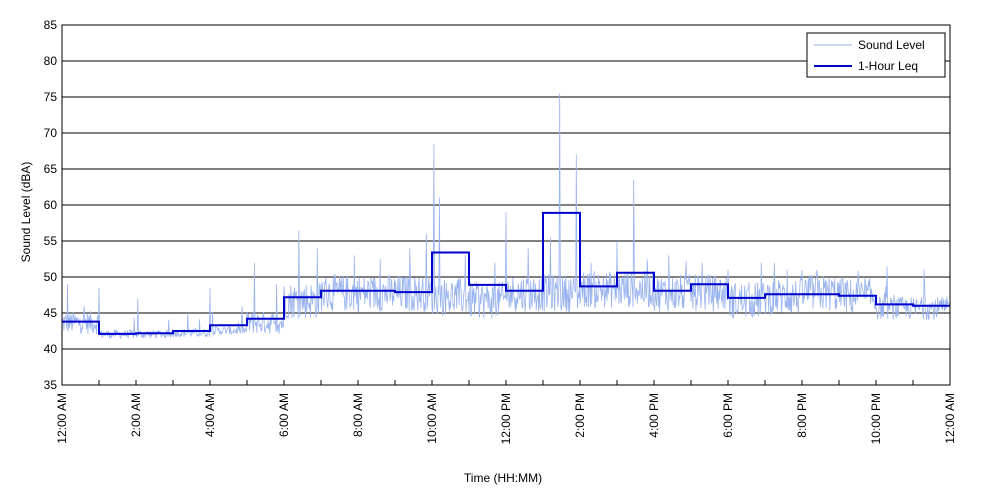 The height and width of the screenshot is (500, 1000). I want to click on y-tick-label: 55, so click(51, 241).